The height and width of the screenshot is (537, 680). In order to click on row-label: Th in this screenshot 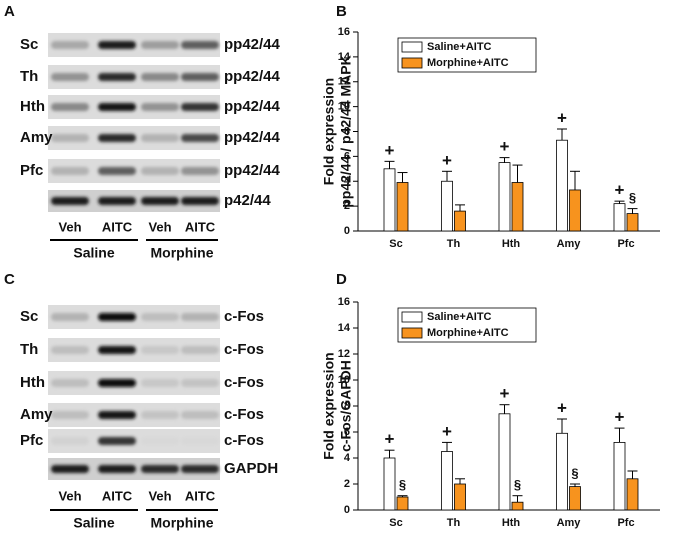, I will do `click(29, 76)`.